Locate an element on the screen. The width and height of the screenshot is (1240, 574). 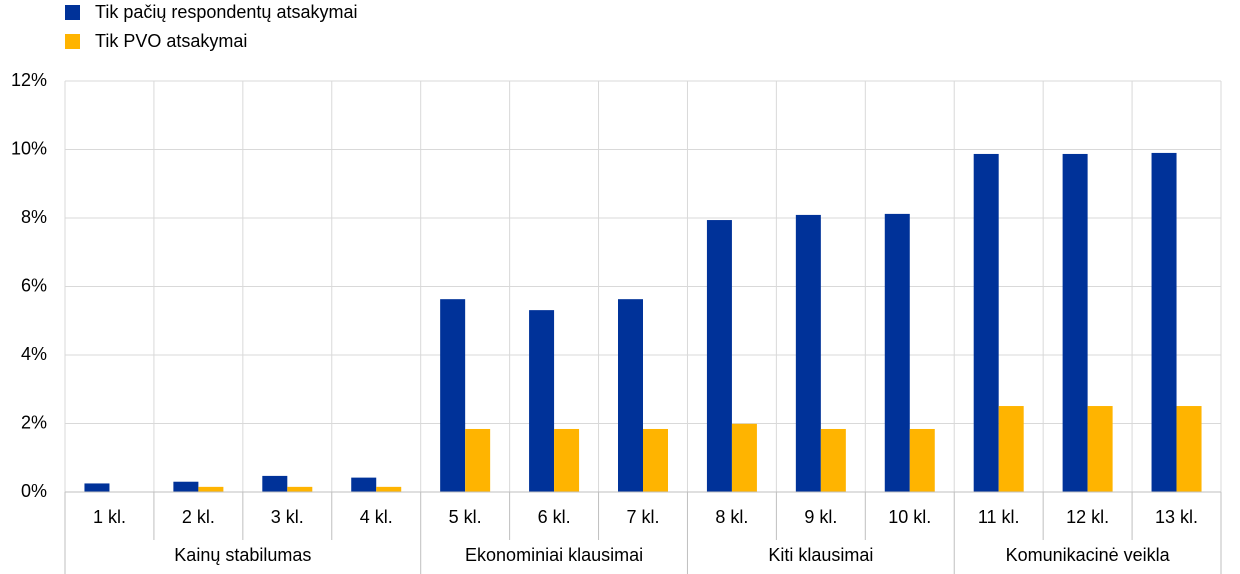
y-tick-label: 6% is located at coordinates (34, 285).